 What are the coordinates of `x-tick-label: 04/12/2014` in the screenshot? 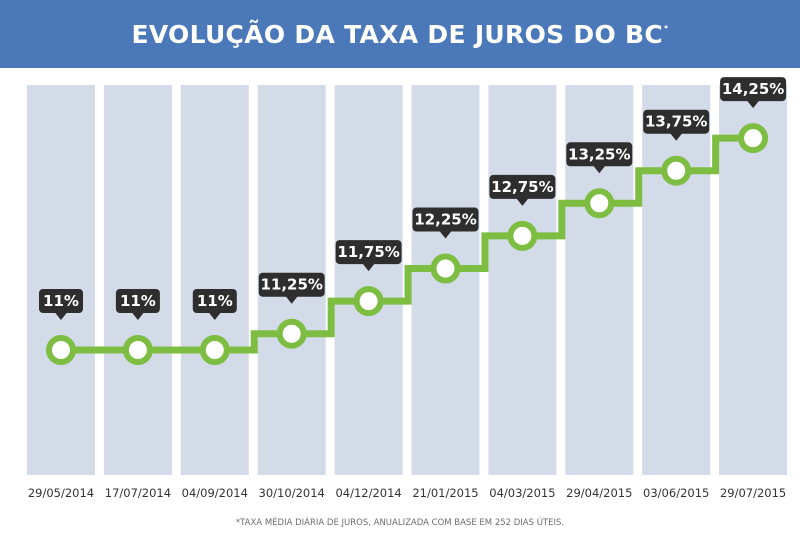 It's located at (368, 493).